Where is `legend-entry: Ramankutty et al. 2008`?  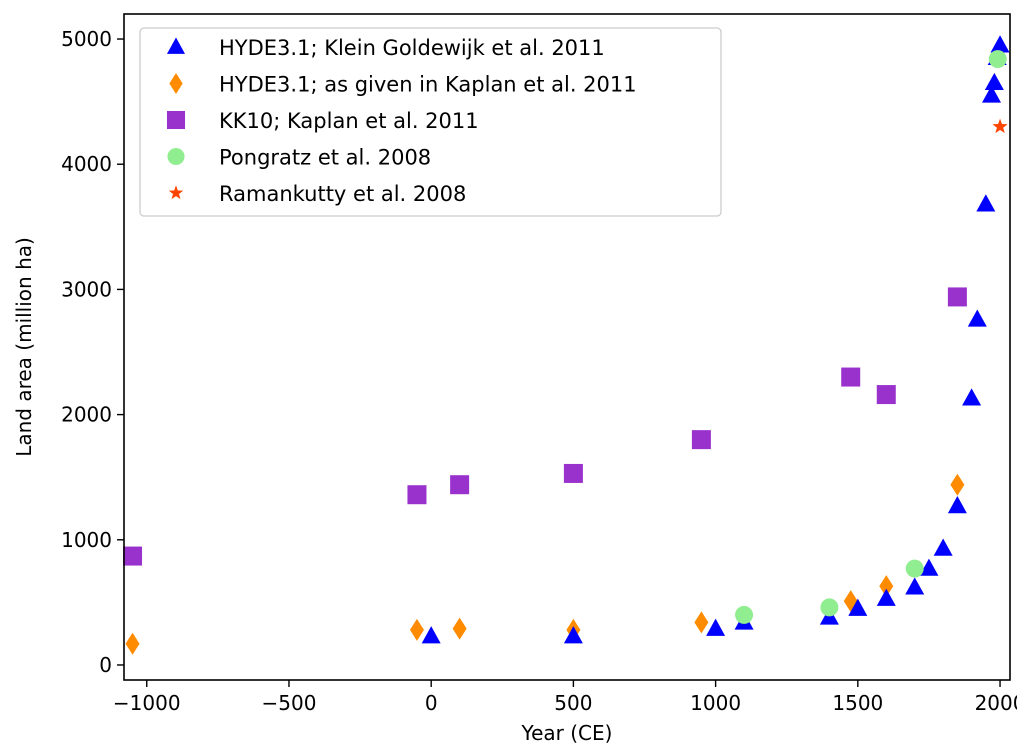
legend-entry: Ramankutty et al. 2008 is located at coordinates (342, 194).